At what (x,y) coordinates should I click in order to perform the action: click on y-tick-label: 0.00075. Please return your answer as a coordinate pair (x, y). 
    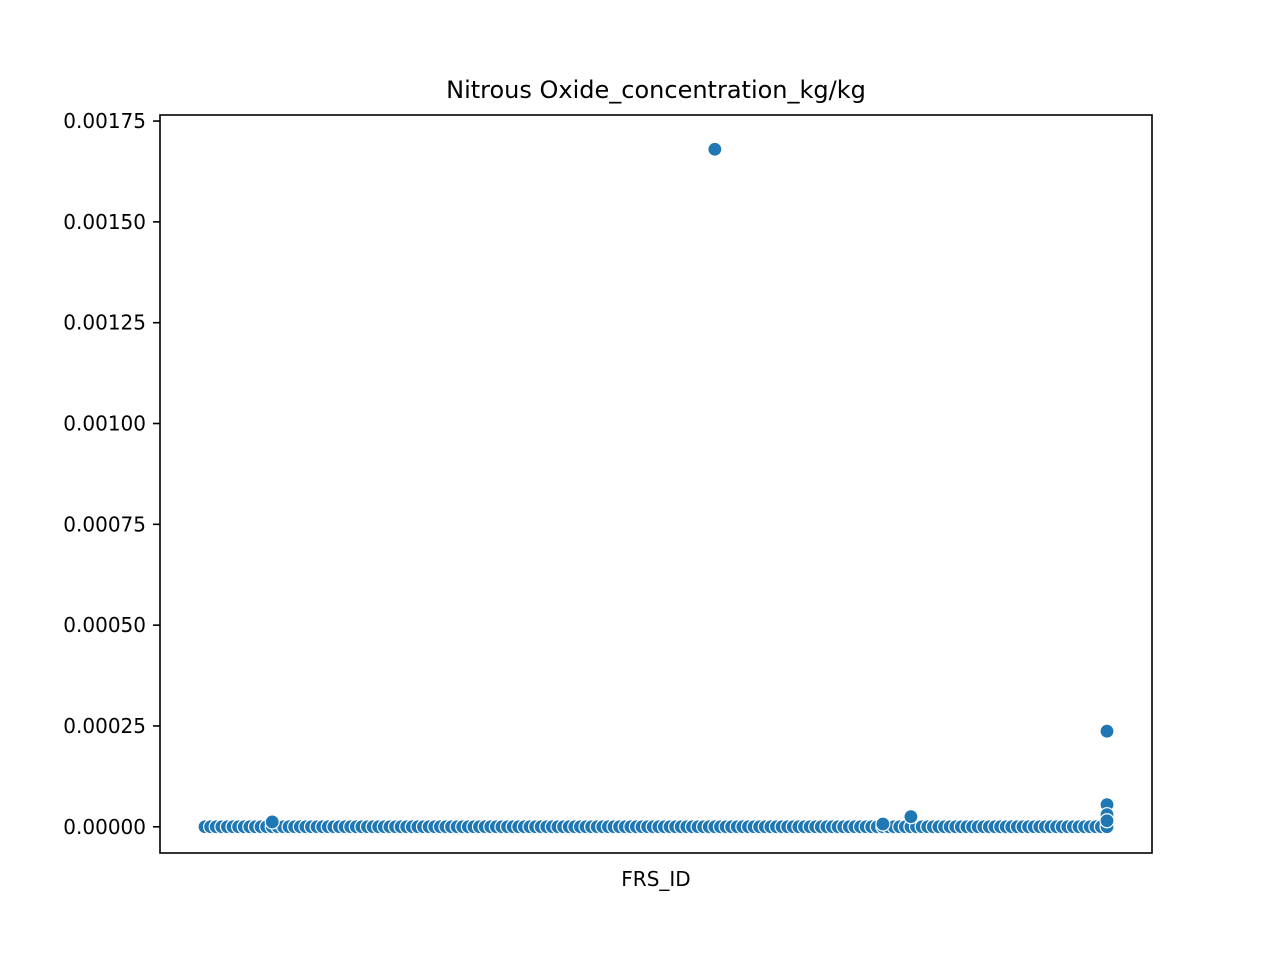
    Looking at the image, I should click on (104, 524).